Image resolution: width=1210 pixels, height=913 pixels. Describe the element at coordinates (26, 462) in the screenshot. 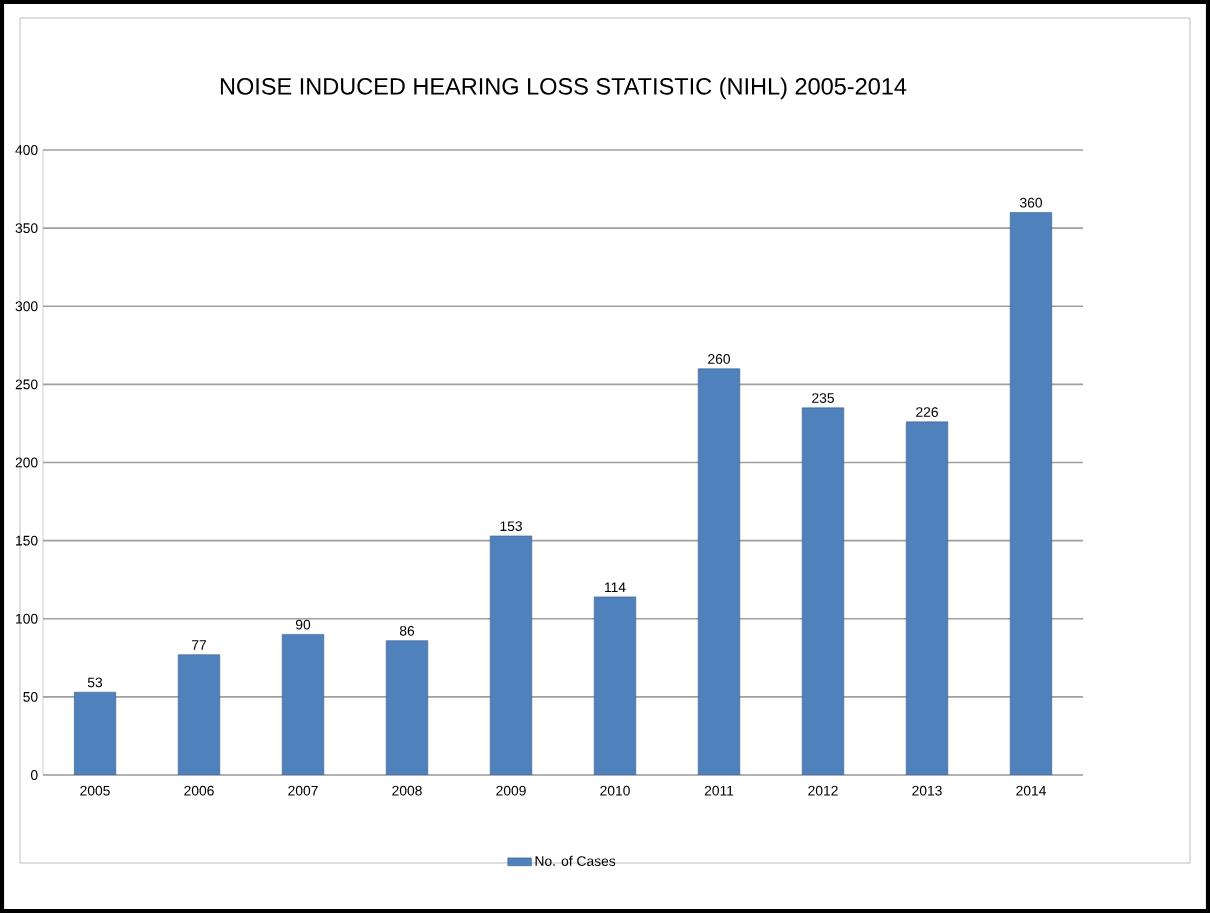

I see `y-tick-label: 200` at that location.